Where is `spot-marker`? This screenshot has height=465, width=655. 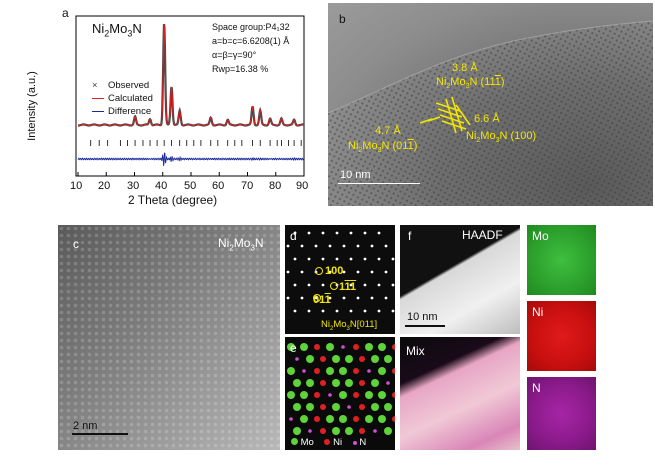 spot-marker is located at coordinates (317, 298).